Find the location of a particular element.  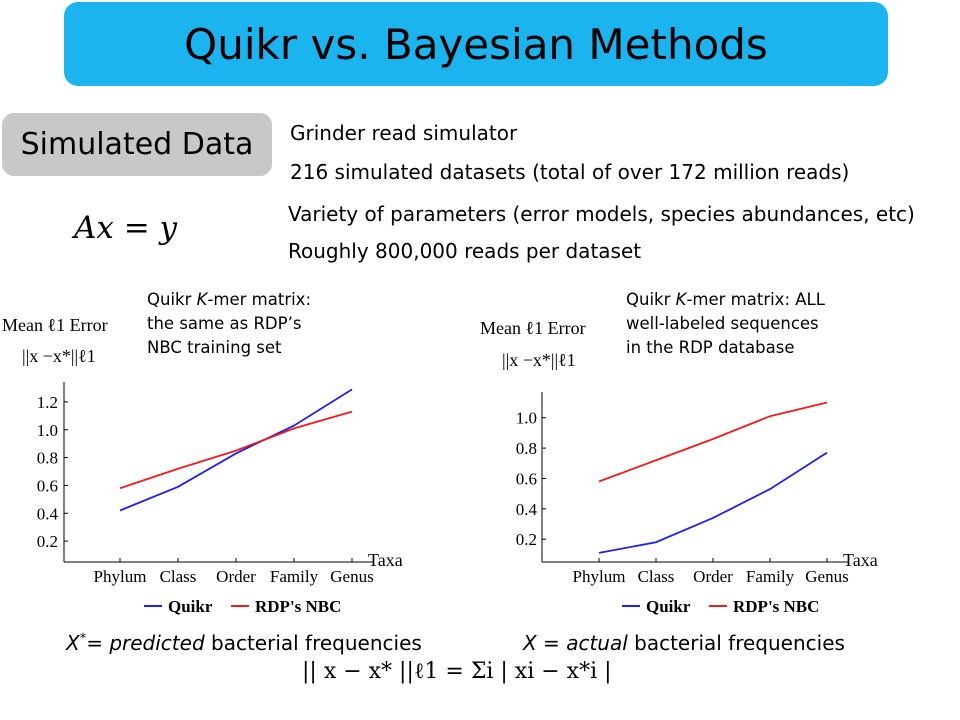

chart2-xtick-label-1: Class is located at coordinates (656, 576).